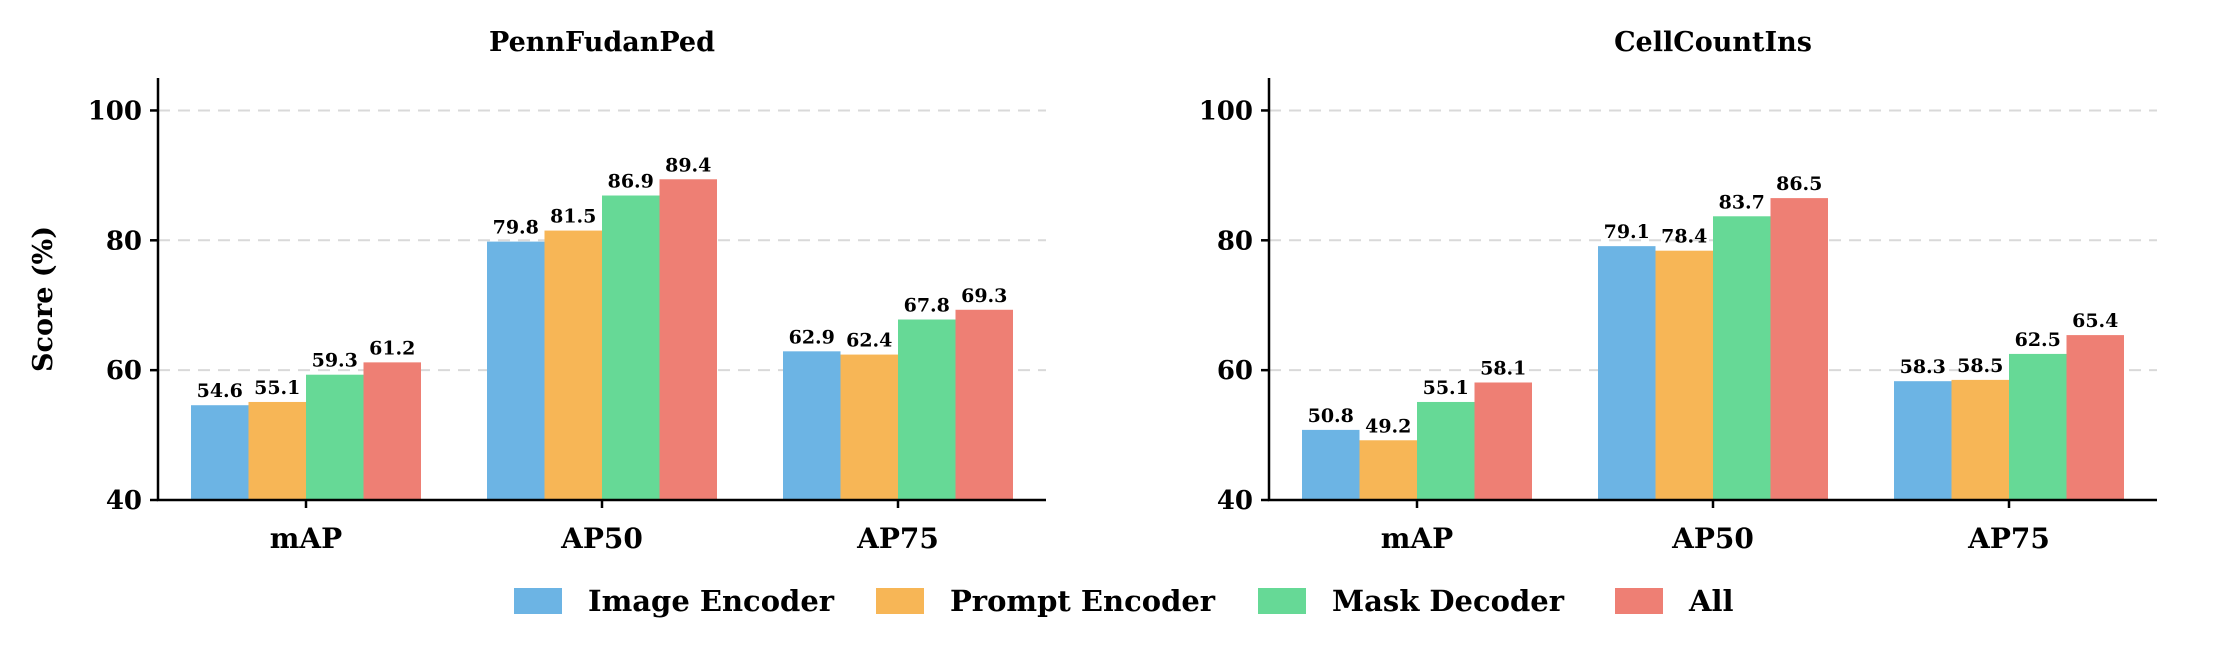  I want to click on data-label: 69.3, so click(984, 296).